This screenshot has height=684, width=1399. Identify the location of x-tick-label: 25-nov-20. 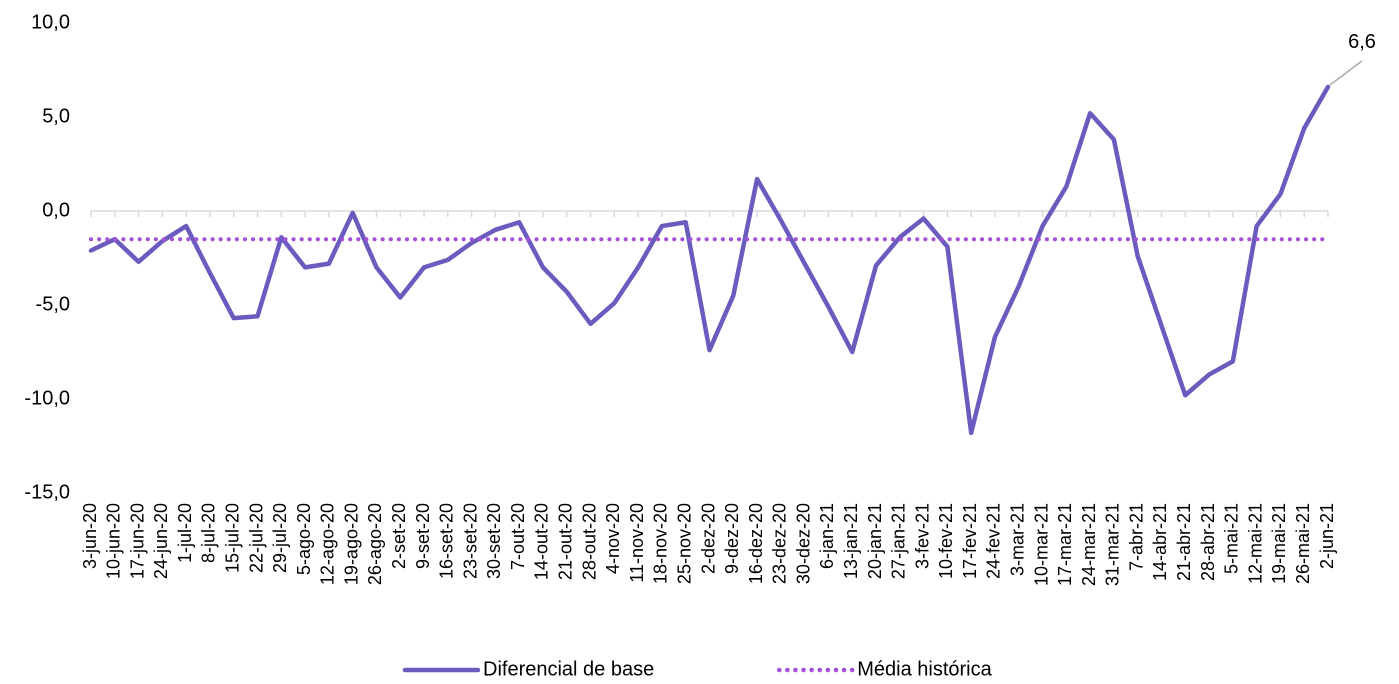
(684, 543).